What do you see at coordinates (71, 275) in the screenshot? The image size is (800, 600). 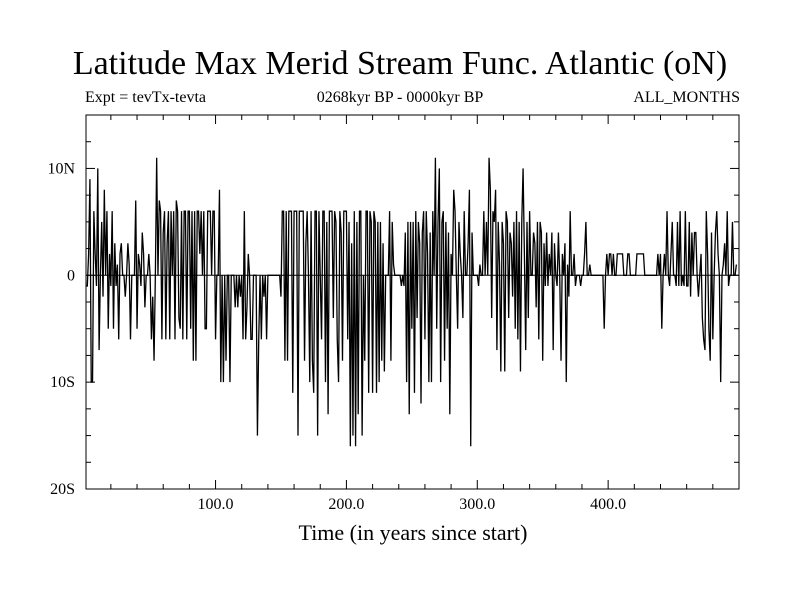 I see `y-tick-label: 0` at bounding box center [71, 275].